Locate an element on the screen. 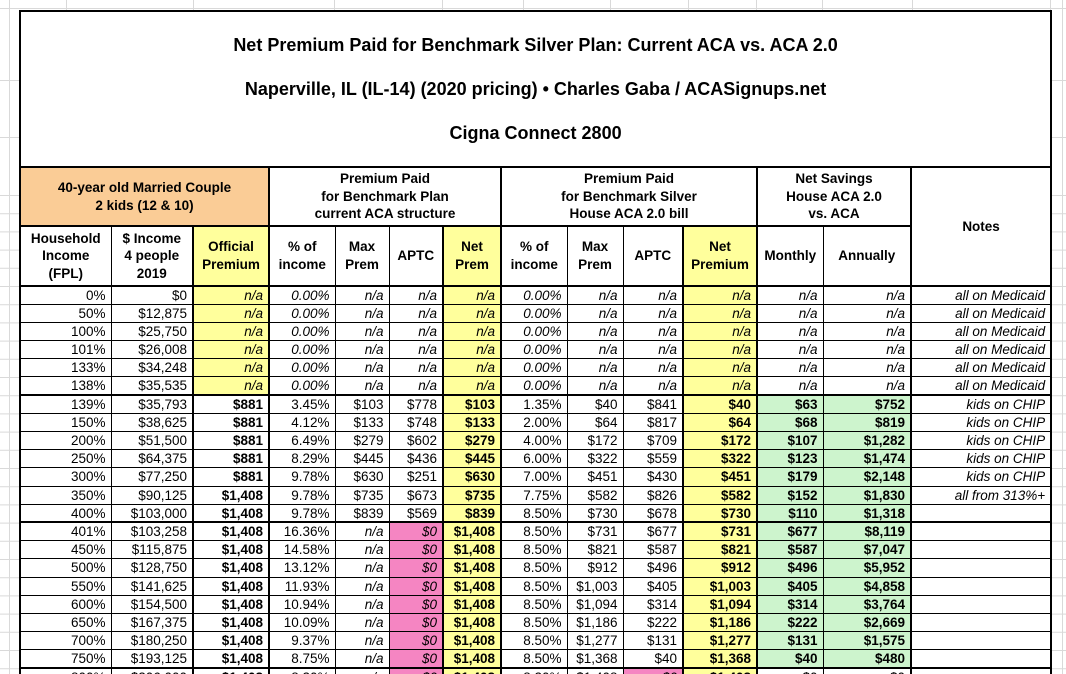 This screenshot has width=1066, height=674. cell-fpl: 400% is located at coordinates (65, 513).